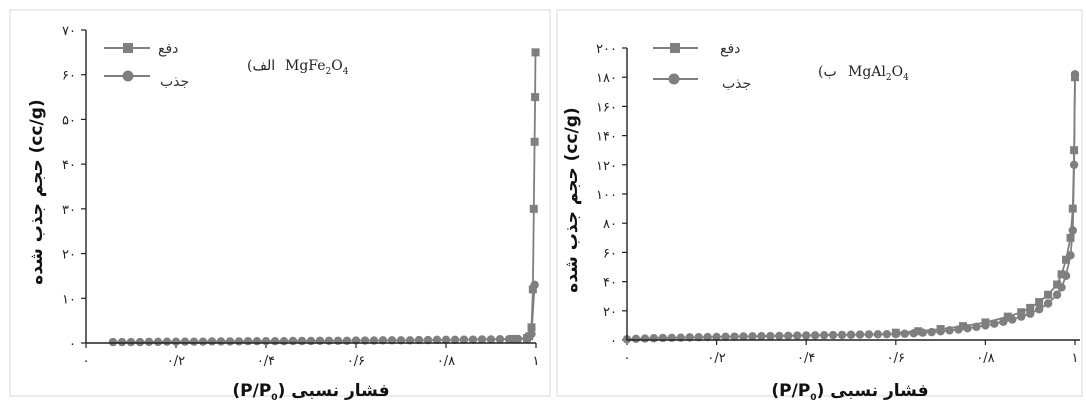  What do you see at coordinates (613, 341) in the screenshot?
I see `y-tick-label: ۰` at bounding box center [613, 341].